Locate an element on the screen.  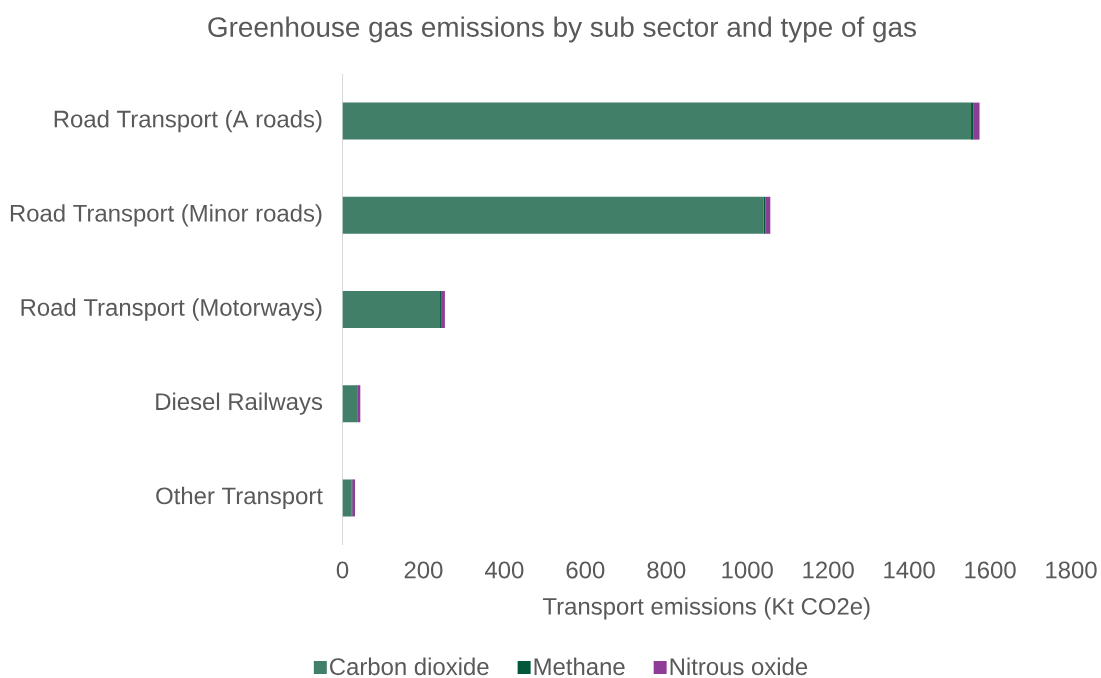
x-tick-label: 200 is located at coordinates (423, 570).